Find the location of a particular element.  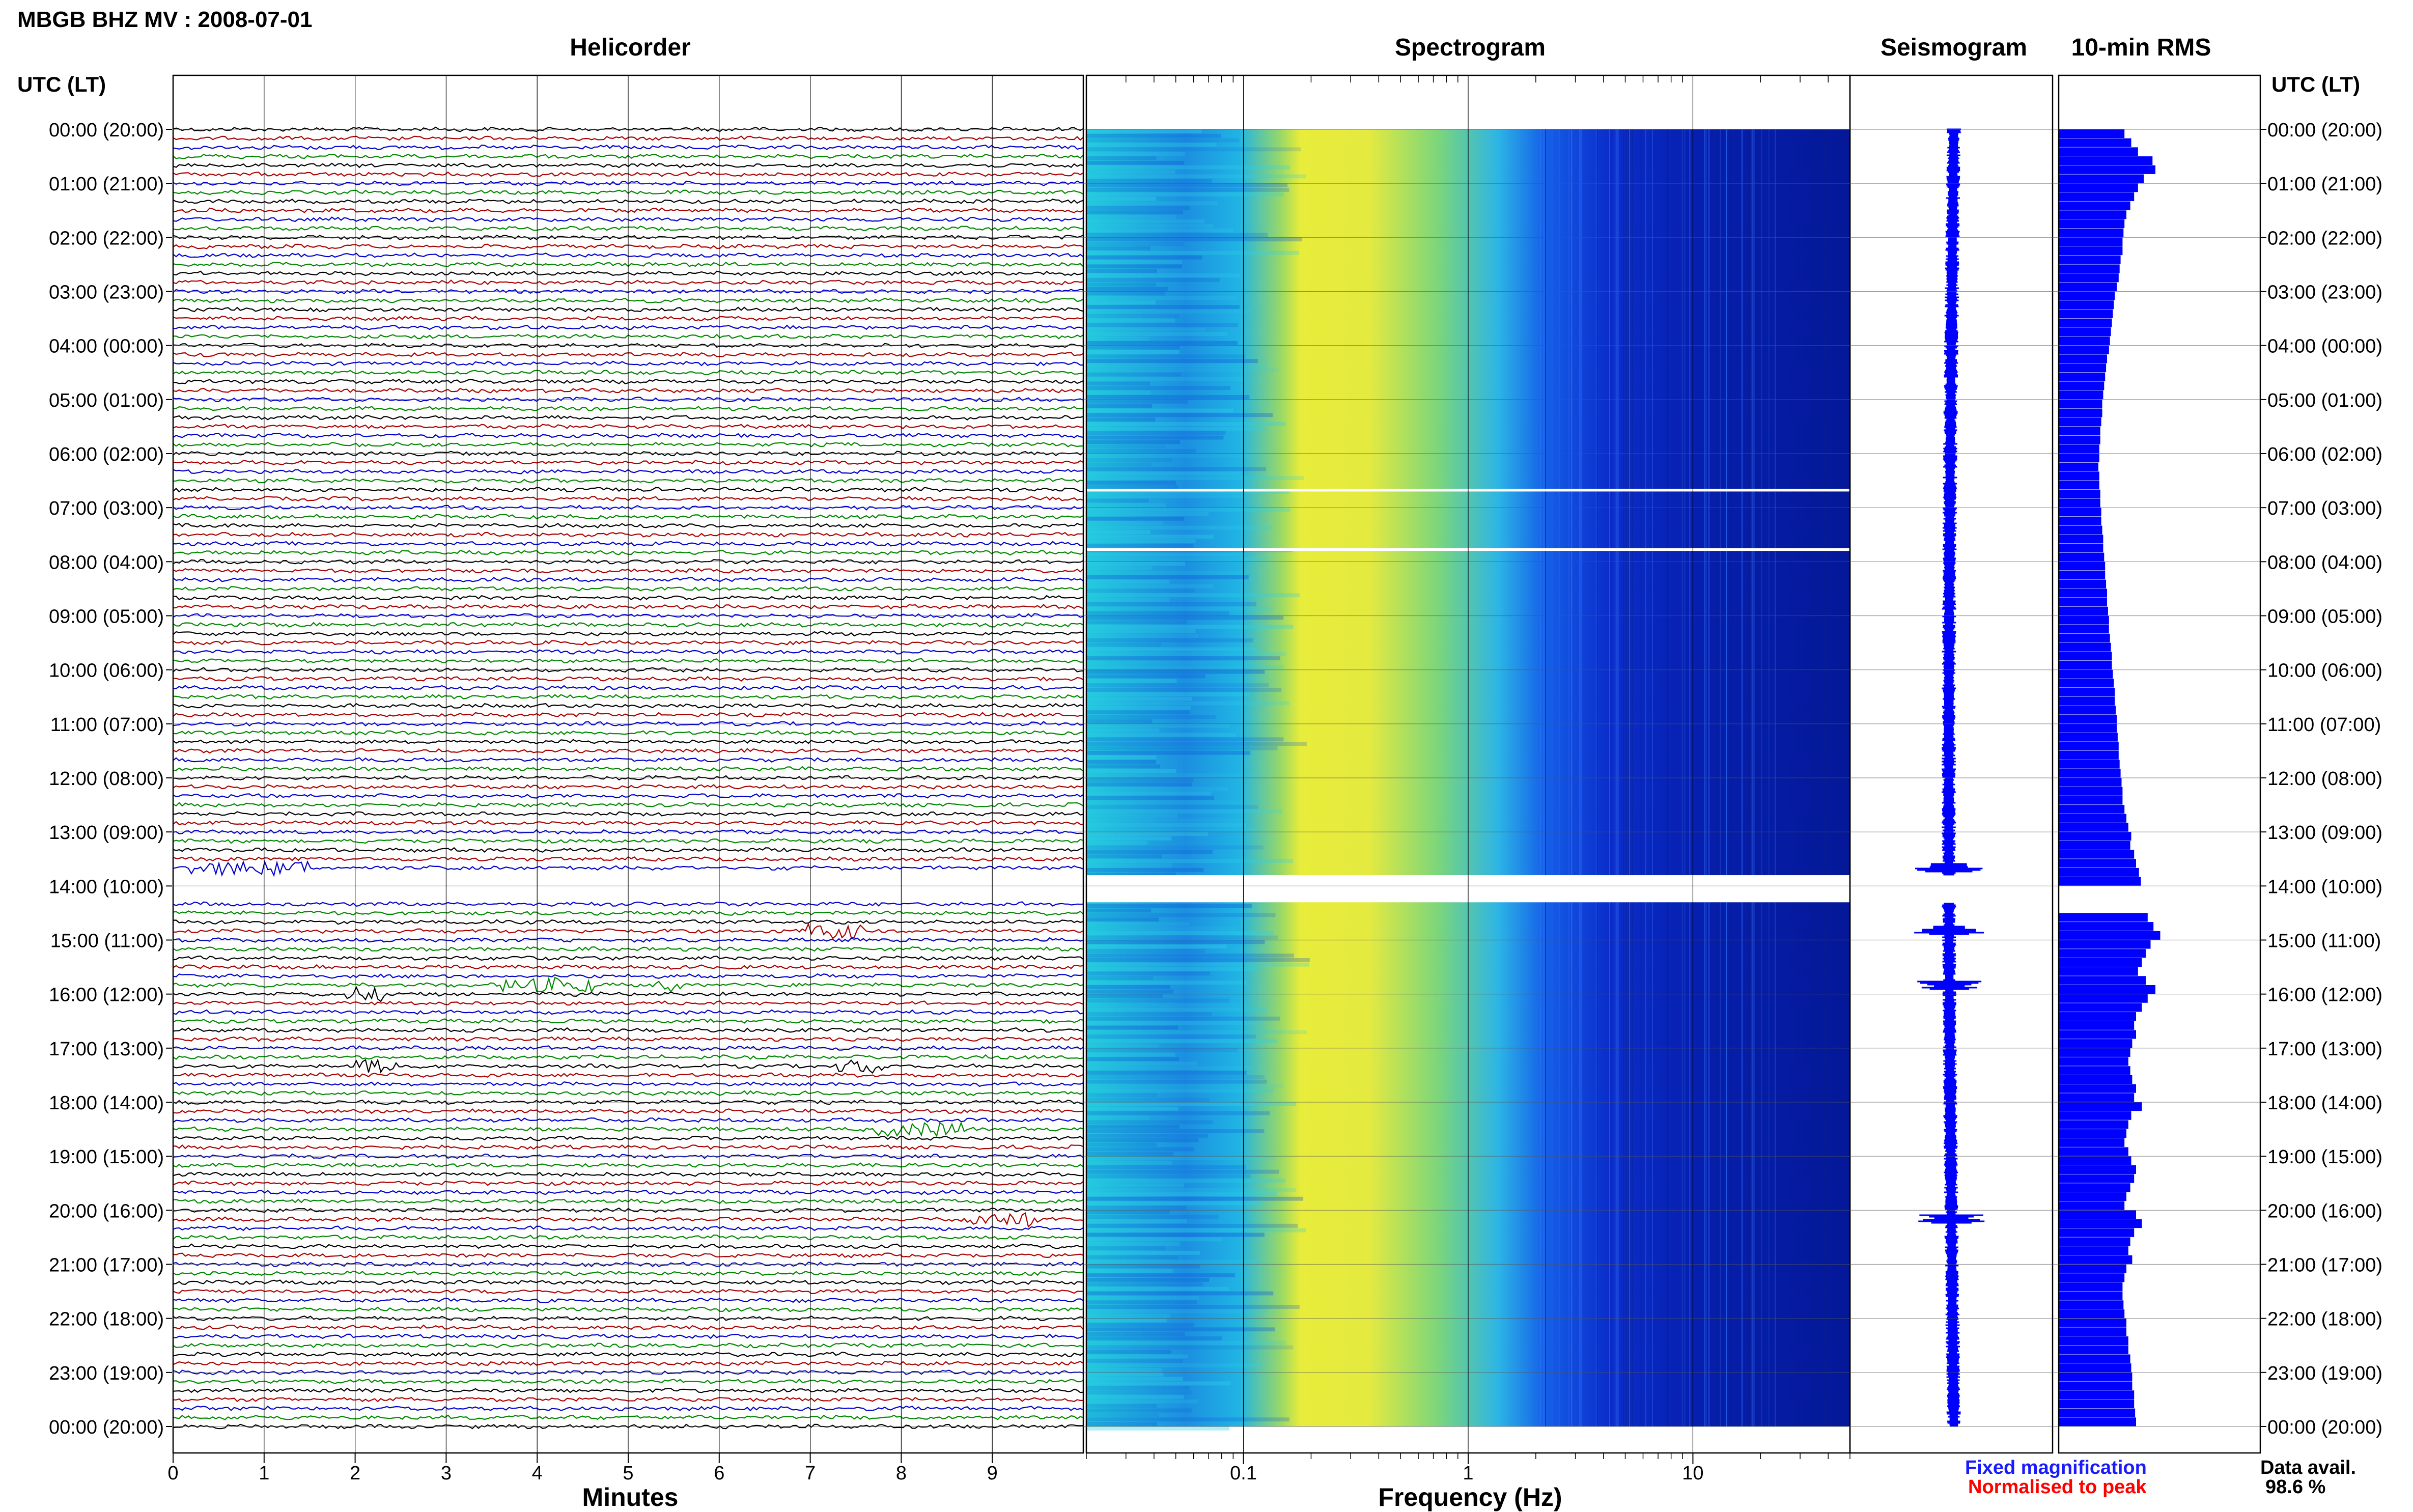

time-label-left: 12:00 (08:00) is located at coordinates (106, 779).